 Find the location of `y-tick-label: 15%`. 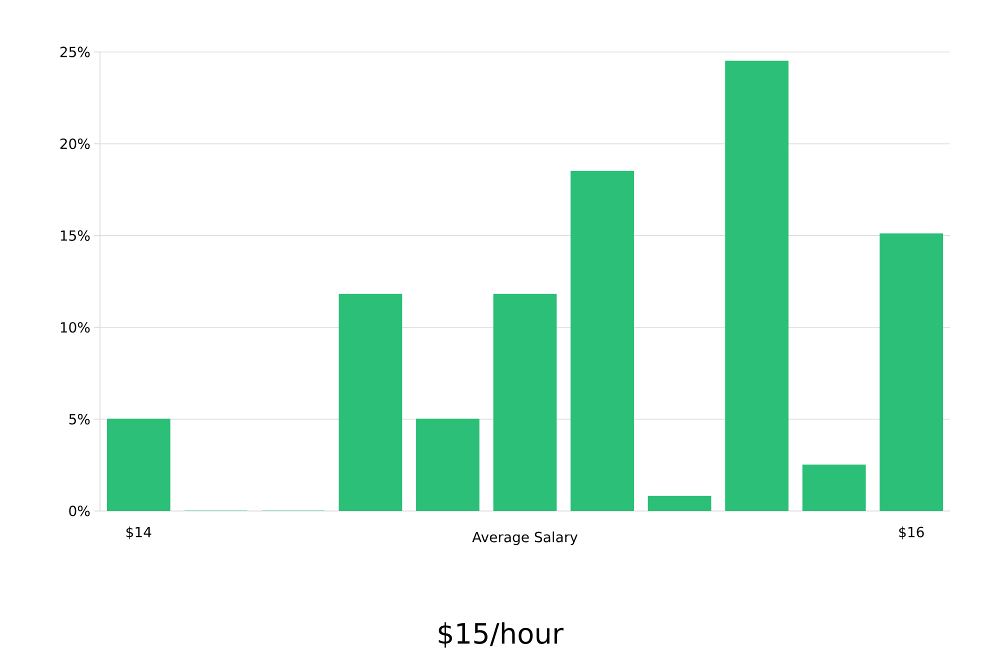

y-tick-label: 15% is located at coordinates (75, 235).